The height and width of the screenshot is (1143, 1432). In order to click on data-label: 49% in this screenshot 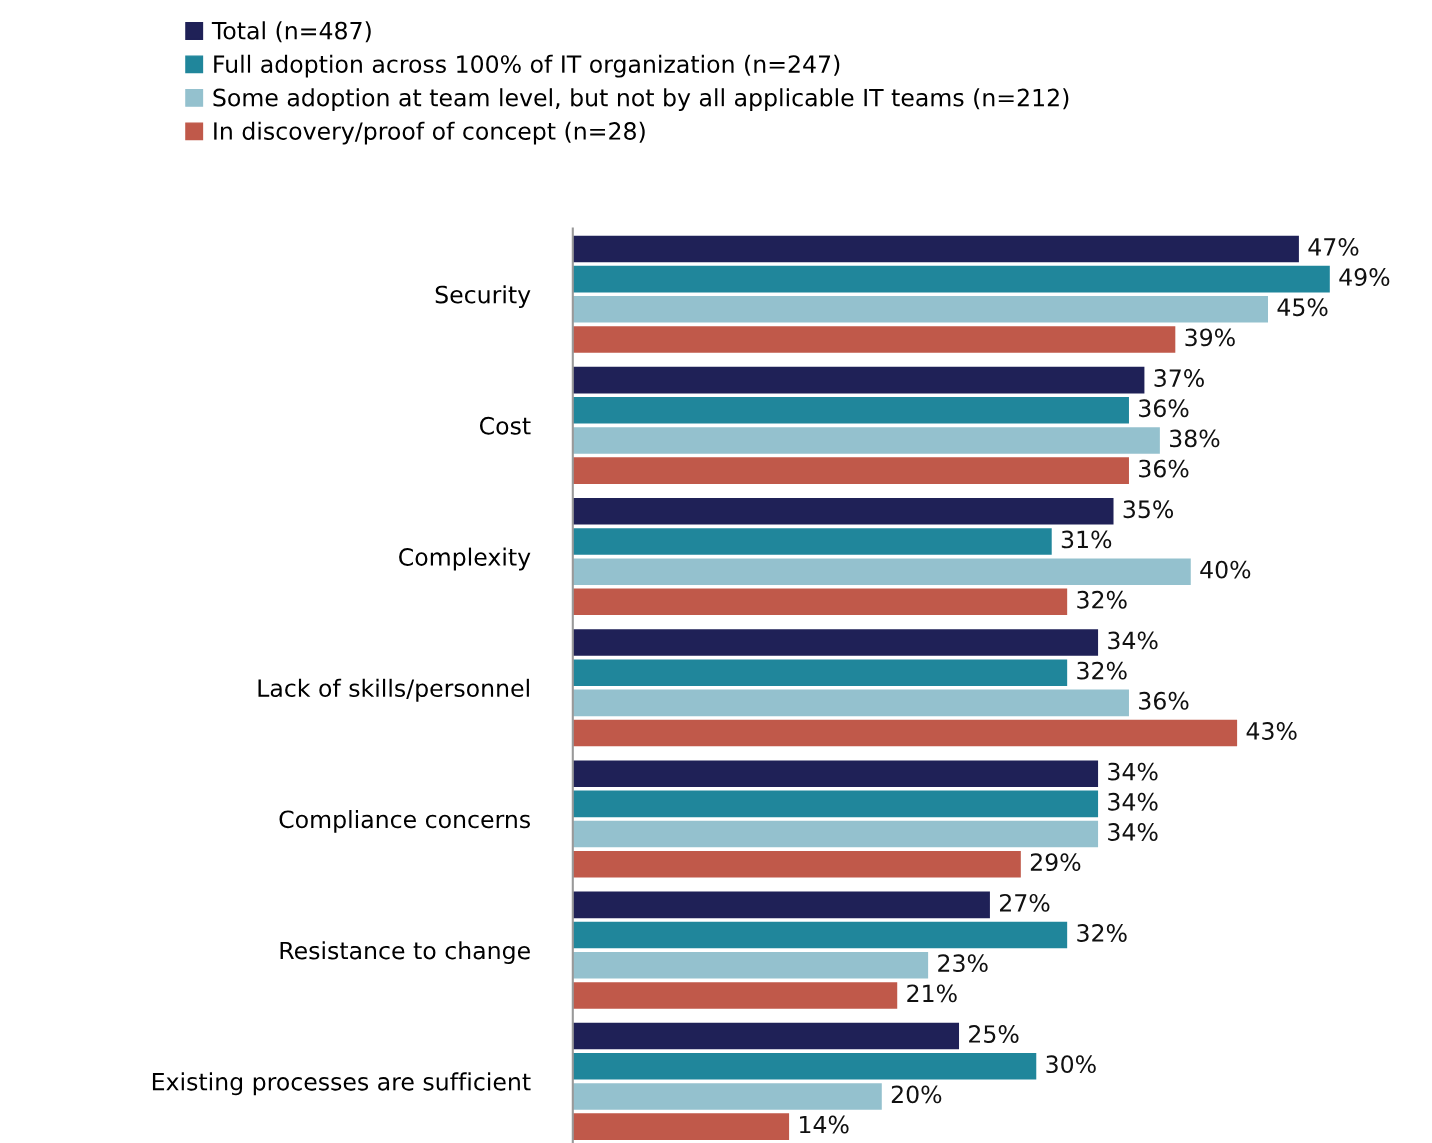, I will do `click(1364, 277)`.